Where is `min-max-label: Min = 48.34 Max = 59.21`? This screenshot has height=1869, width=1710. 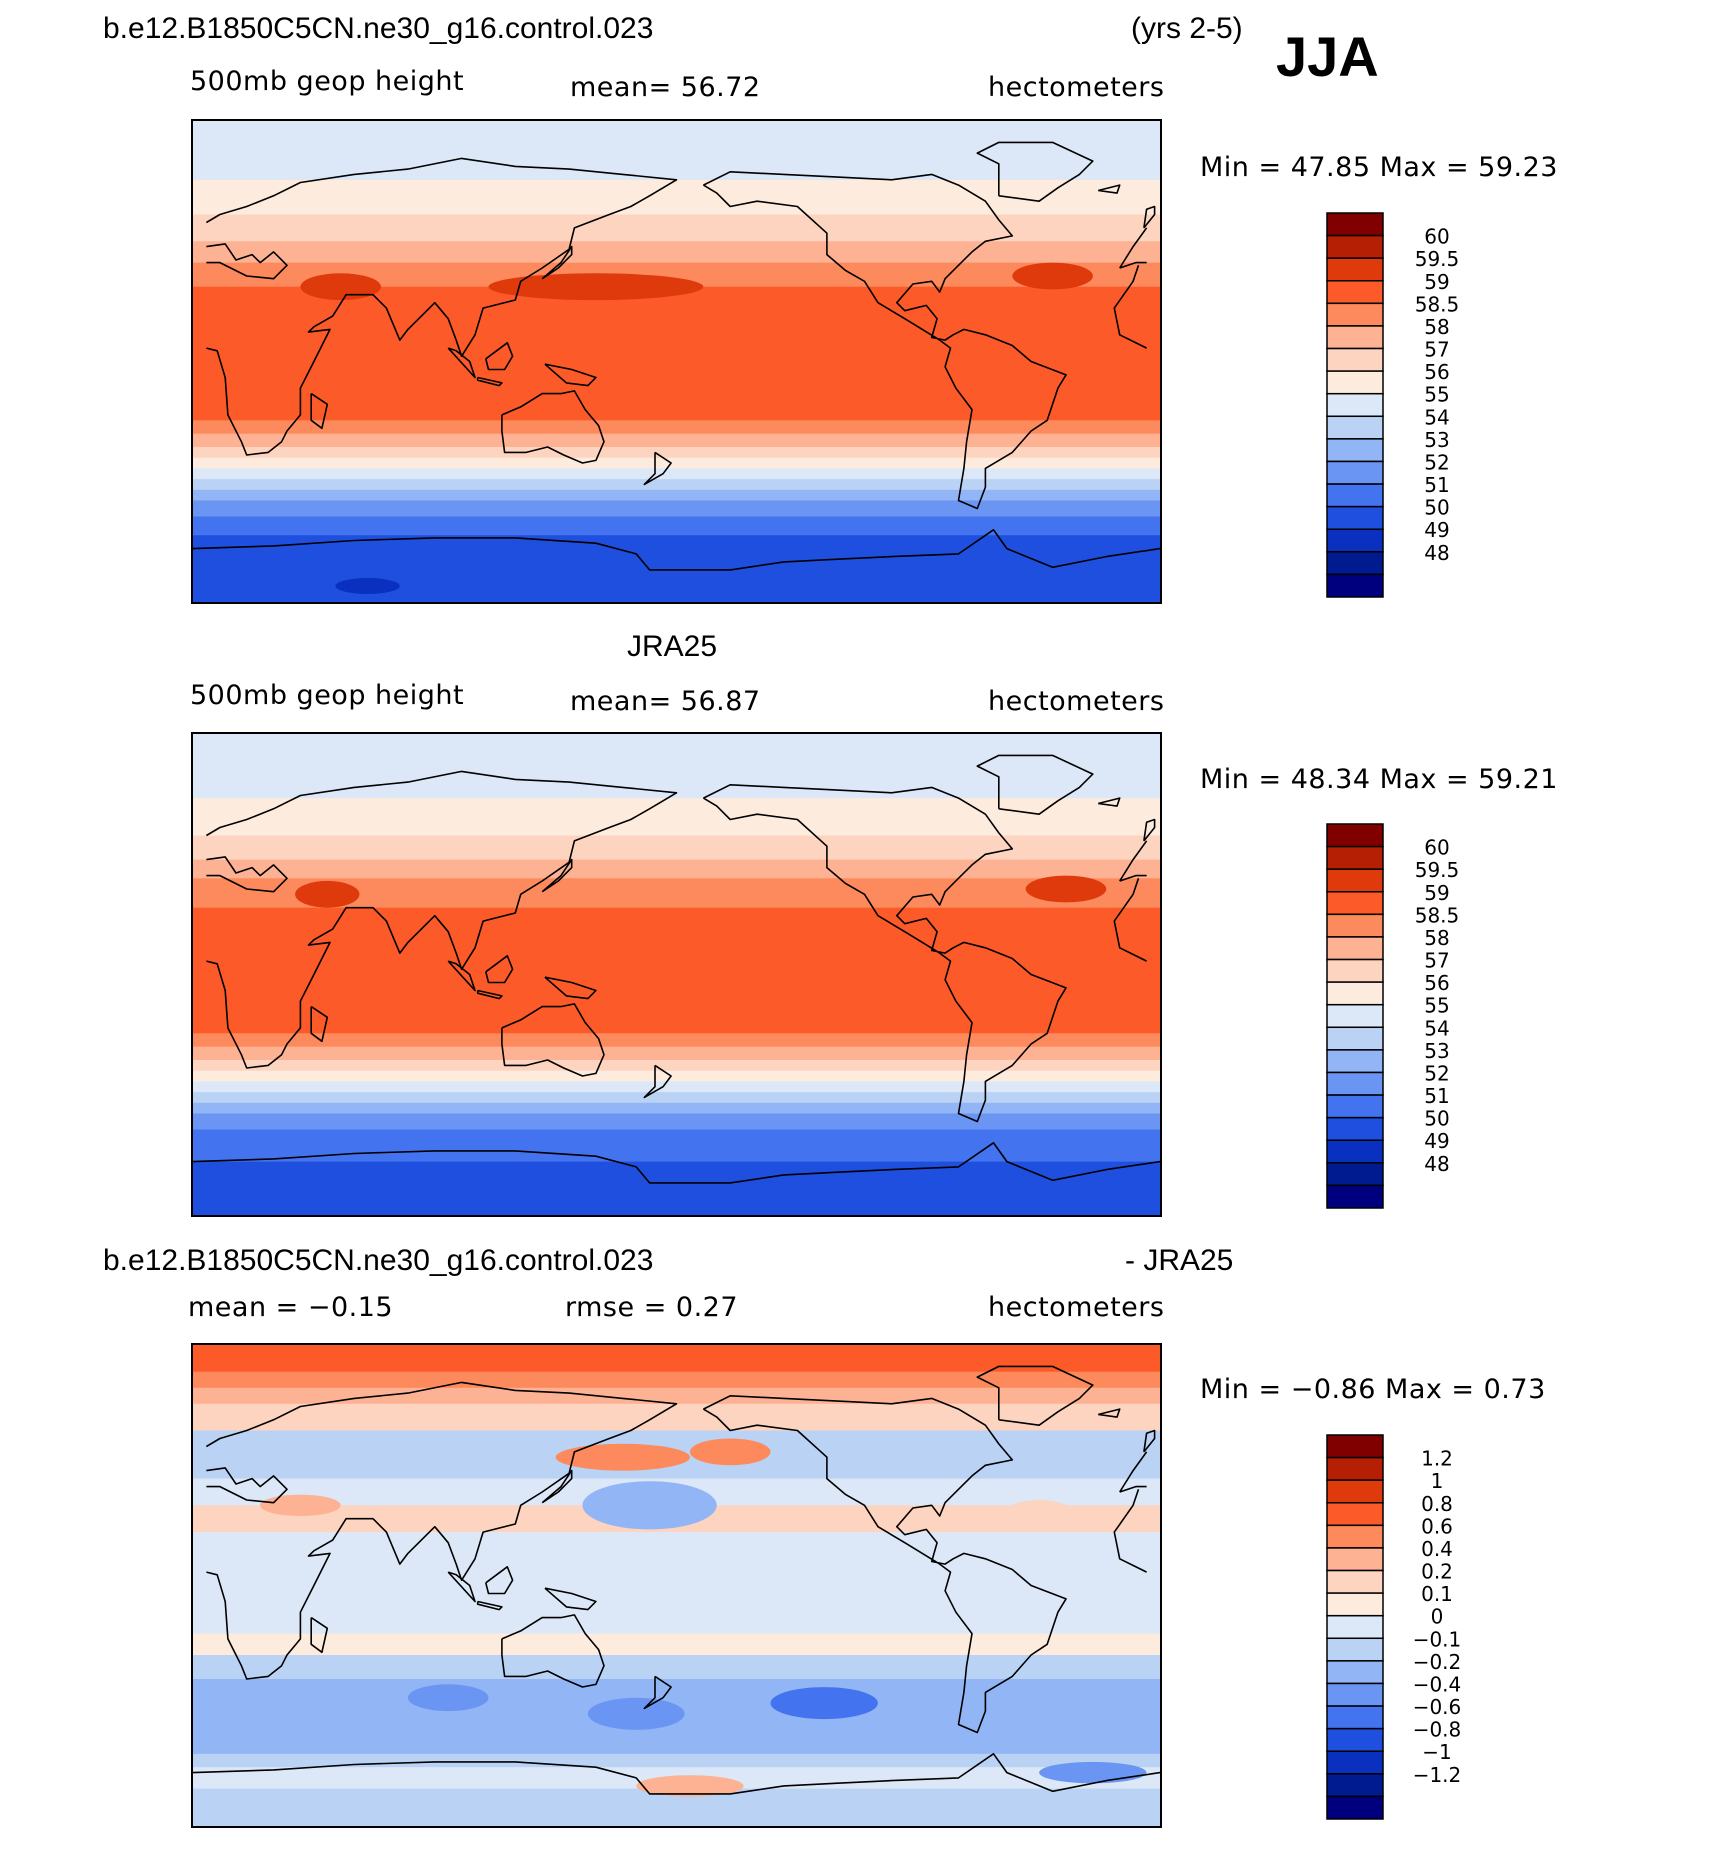
min-max-label: Min = 48.34 Max = 59.21 is located at coordinates (1379, 779).